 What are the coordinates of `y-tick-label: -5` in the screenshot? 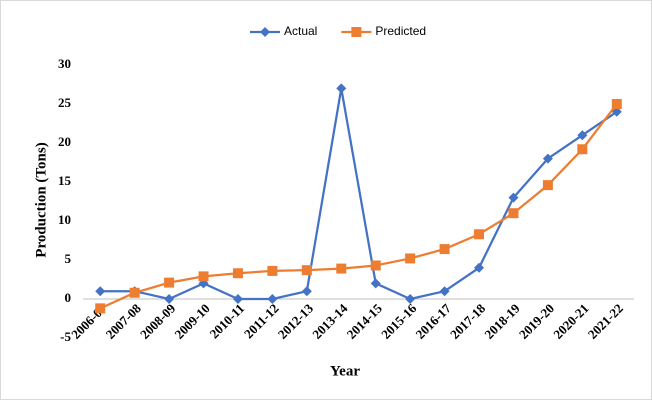 It's located at (65, 336).